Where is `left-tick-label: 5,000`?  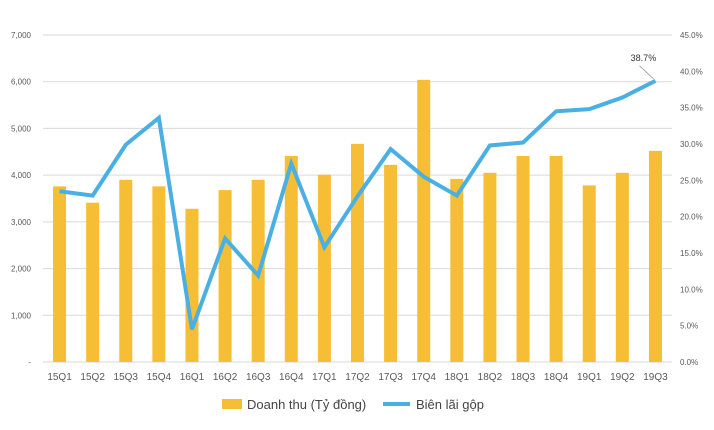
left-tick-label: 5,000 is located at coordinates (21, 128).